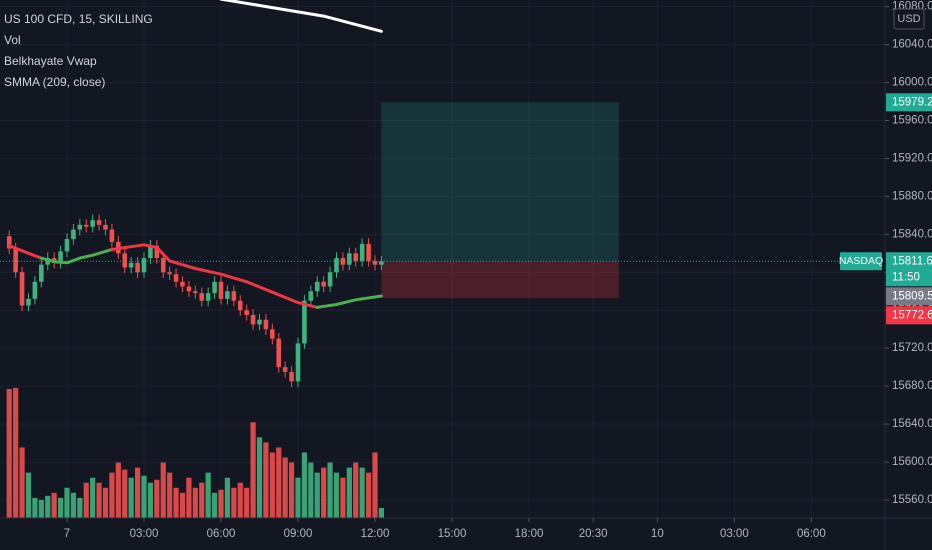  Describe the element at coordinates (221, 534) in the screenshot. I see `x-tick-label: 06:00` at that location.